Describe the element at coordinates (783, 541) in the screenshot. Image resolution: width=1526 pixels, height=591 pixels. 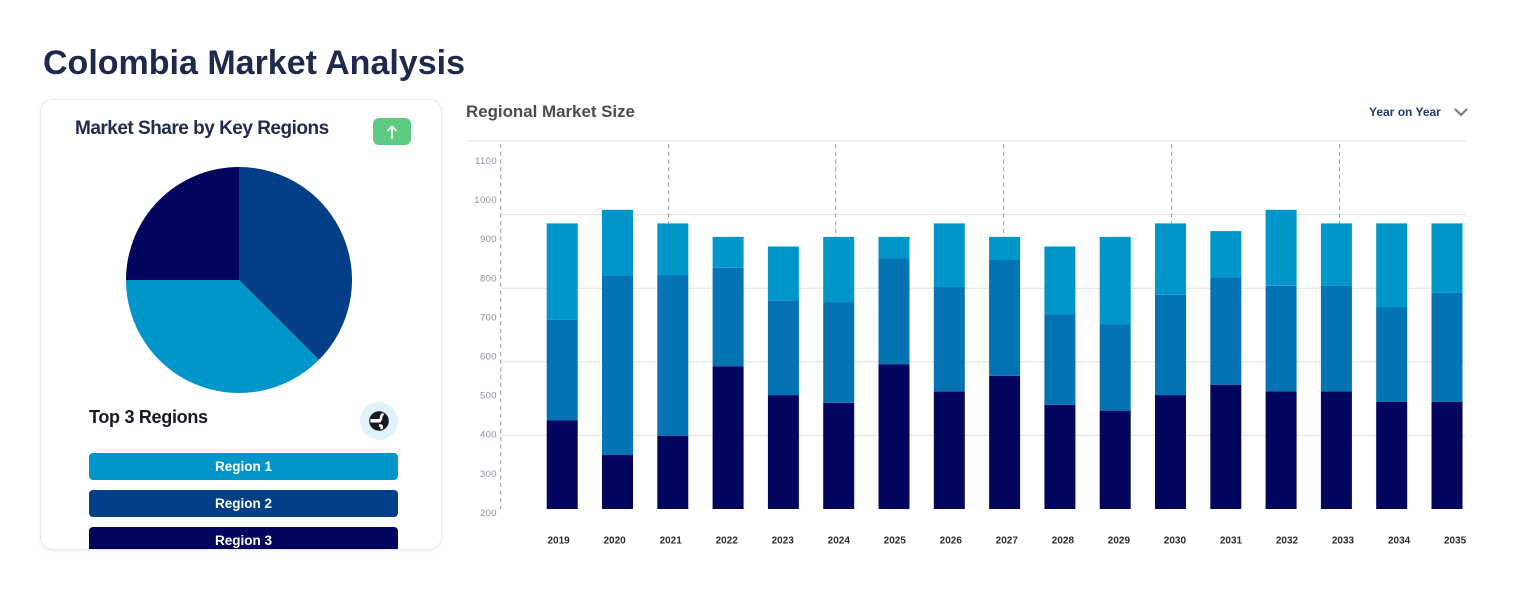
I see `svg-text: 2023` at that location.